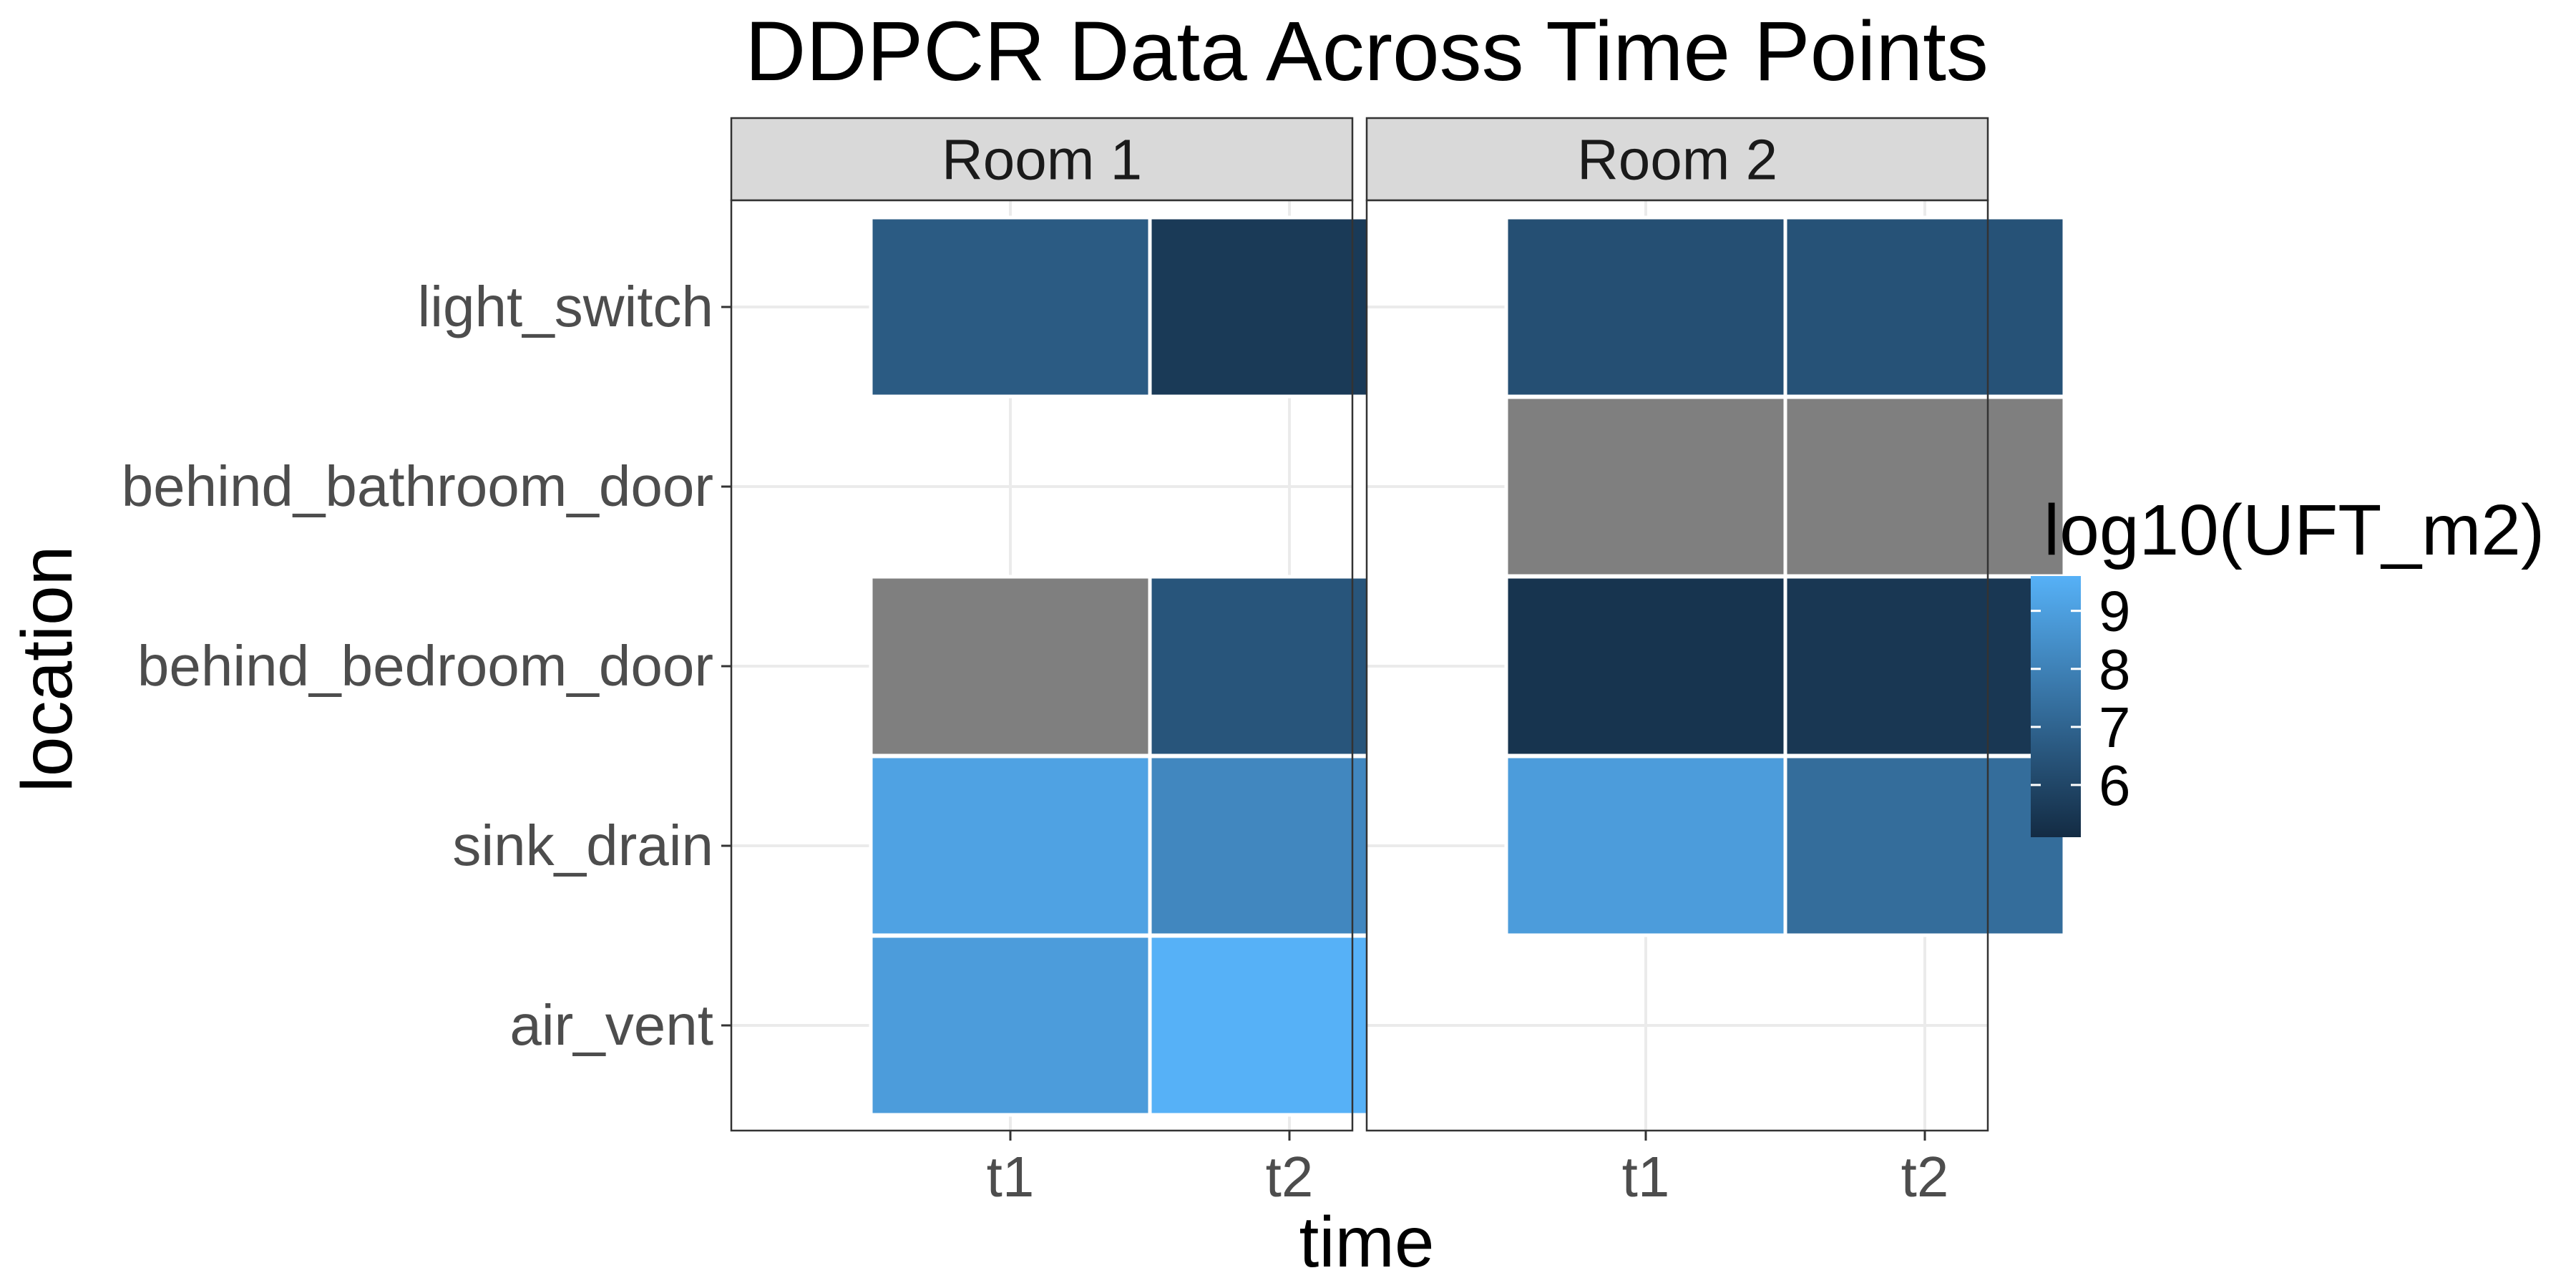  I want to click on y-tick-label: sink_drain, so click(582, 845).